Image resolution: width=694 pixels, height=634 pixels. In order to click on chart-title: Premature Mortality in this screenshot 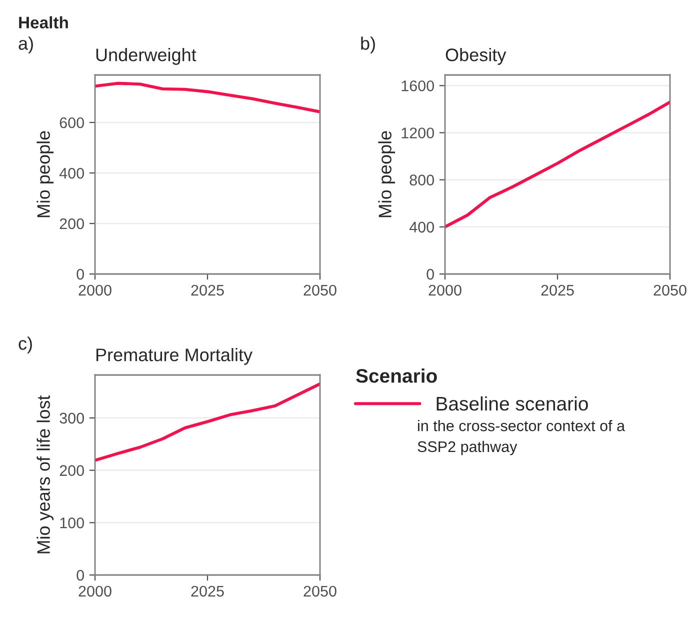, I will do `click(174, 356)`.